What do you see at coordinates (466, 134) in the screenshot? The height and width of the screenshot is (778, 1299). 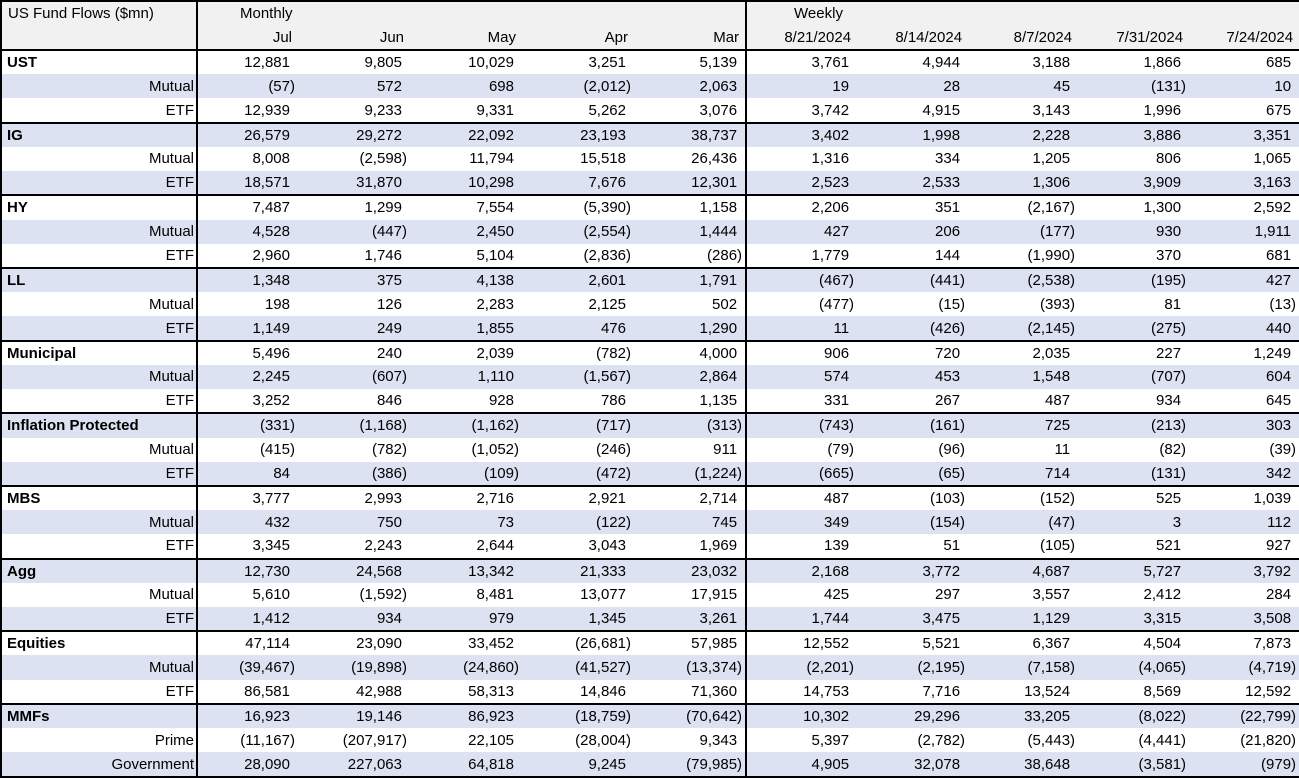 I see `value-cell: 22,092` at bounding box center [466, 134].